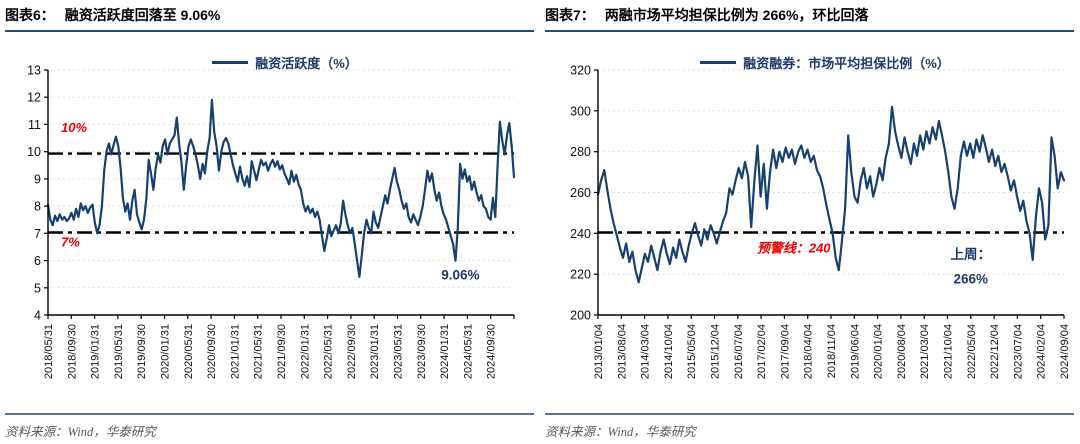  Describe the element at coordinates (422, 351) in the screenshot. I see `x-tick-label: 2023/09/30` at that location.